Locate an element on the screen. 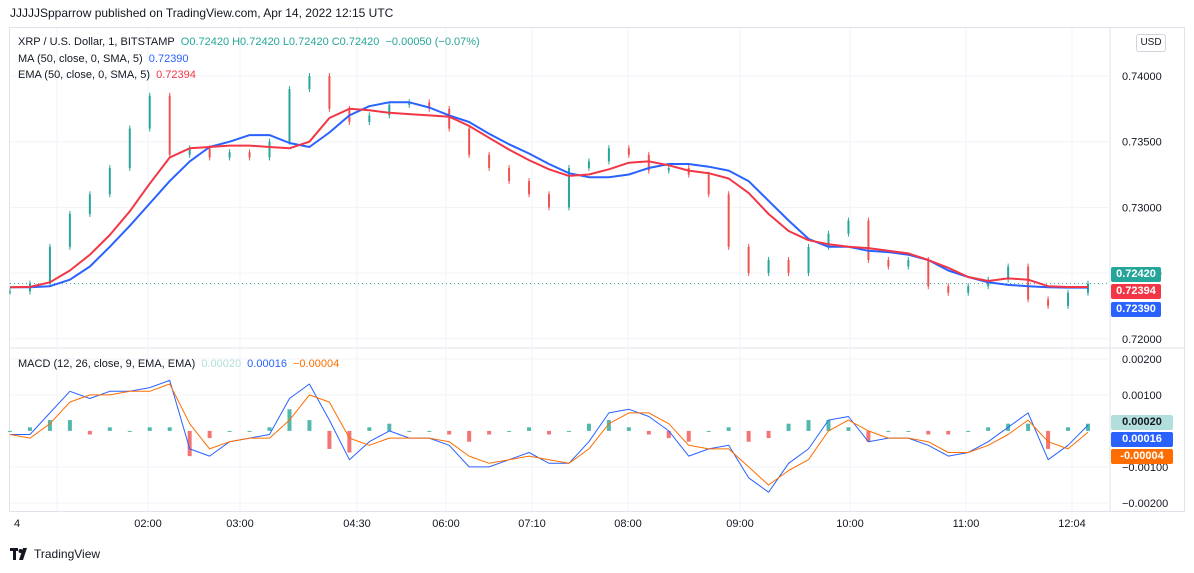  x-tick-label: 06:00 is located at coordinates (446, 524).